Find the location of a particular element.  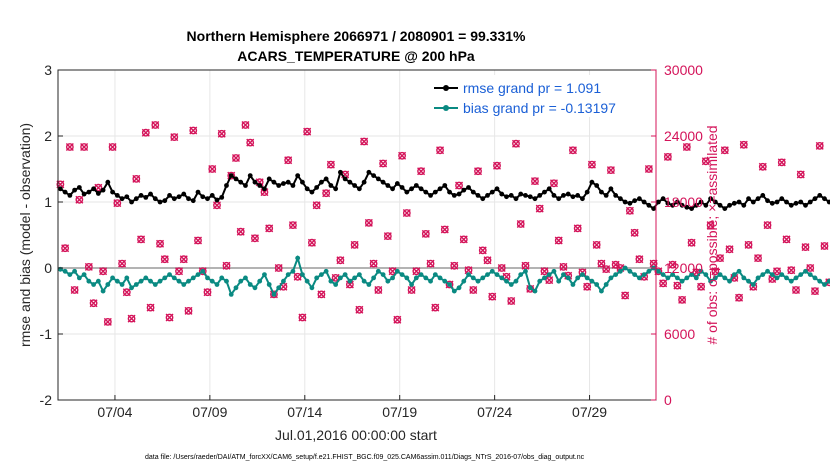

chart-title-line2: ACARS_TEMPERATURE @ 200 hPa is located at coordinates (356, 56).